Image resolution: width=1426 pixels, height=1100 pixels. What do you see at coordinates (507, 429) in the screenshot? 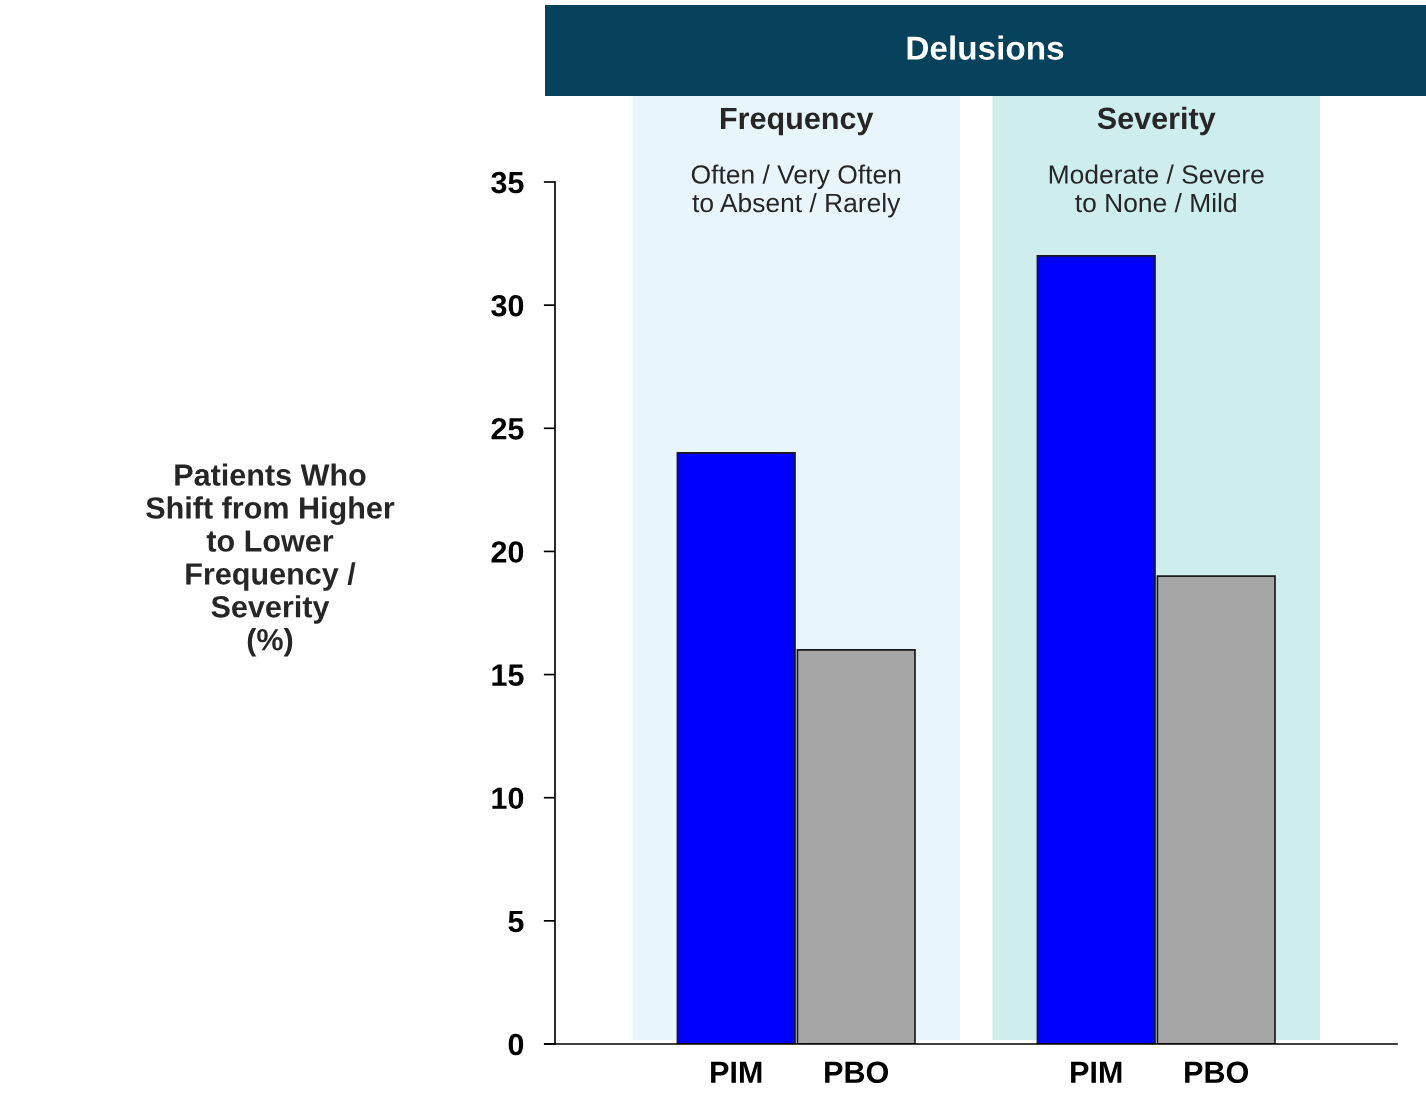
I see `y-tick-label: 25` at bounding box center [507, 429].